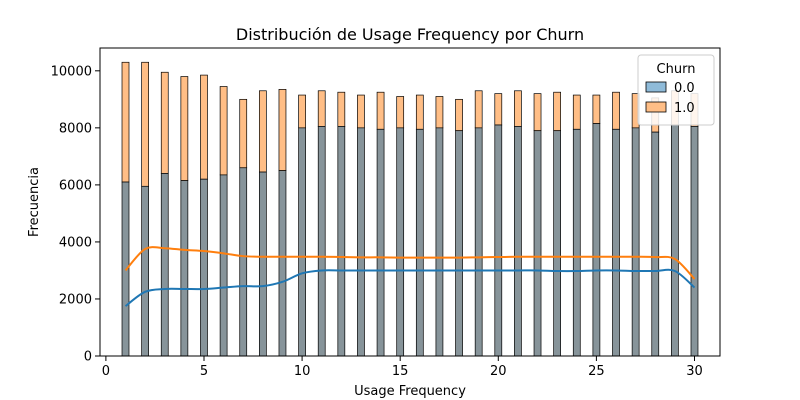 This screenshot has height=400, width=800. Describe the element at coordinates (223, 265) in the screenshot. I see `bar-churn-0-x6` at that location.